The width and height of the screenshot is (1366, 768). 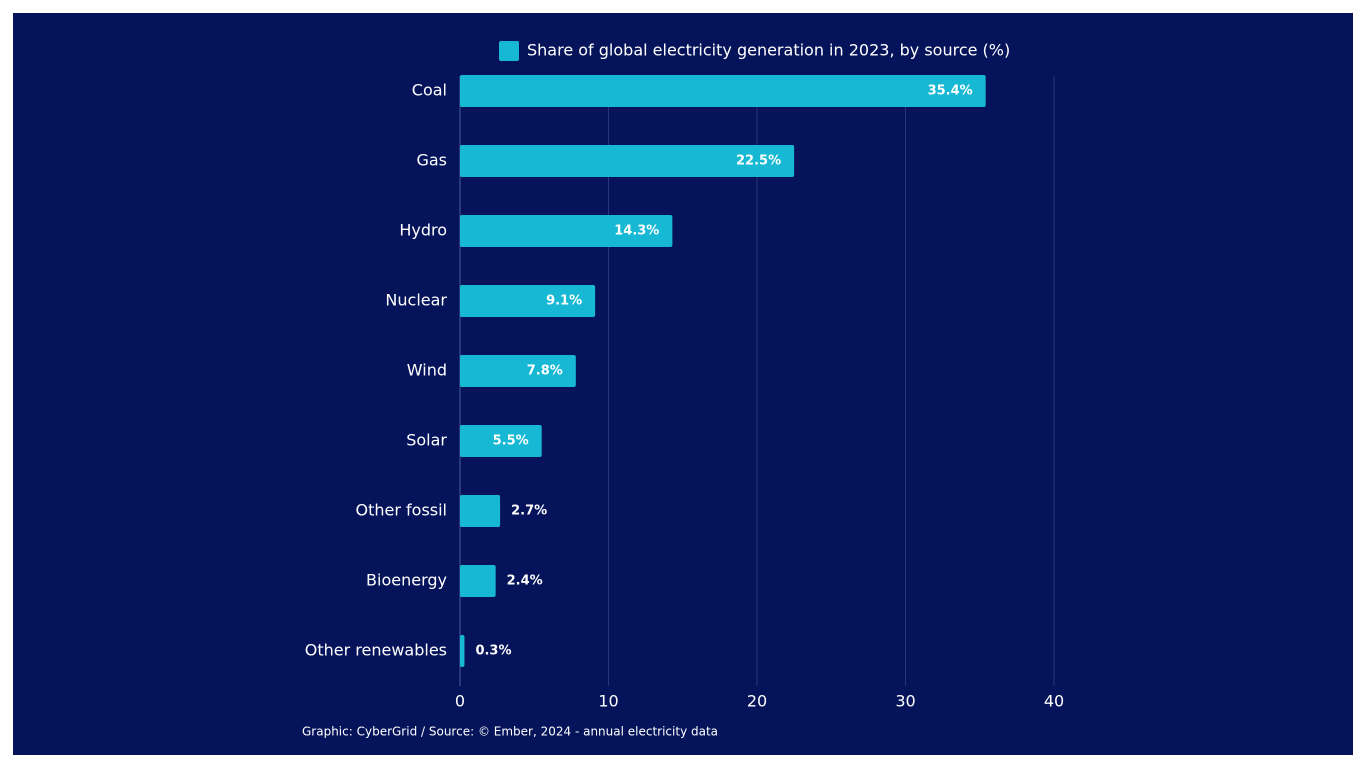 What do you see at coordinates (757, 701) in the screenshot?
I see `x-tick-label: 20` at bounding box center [757, 701].